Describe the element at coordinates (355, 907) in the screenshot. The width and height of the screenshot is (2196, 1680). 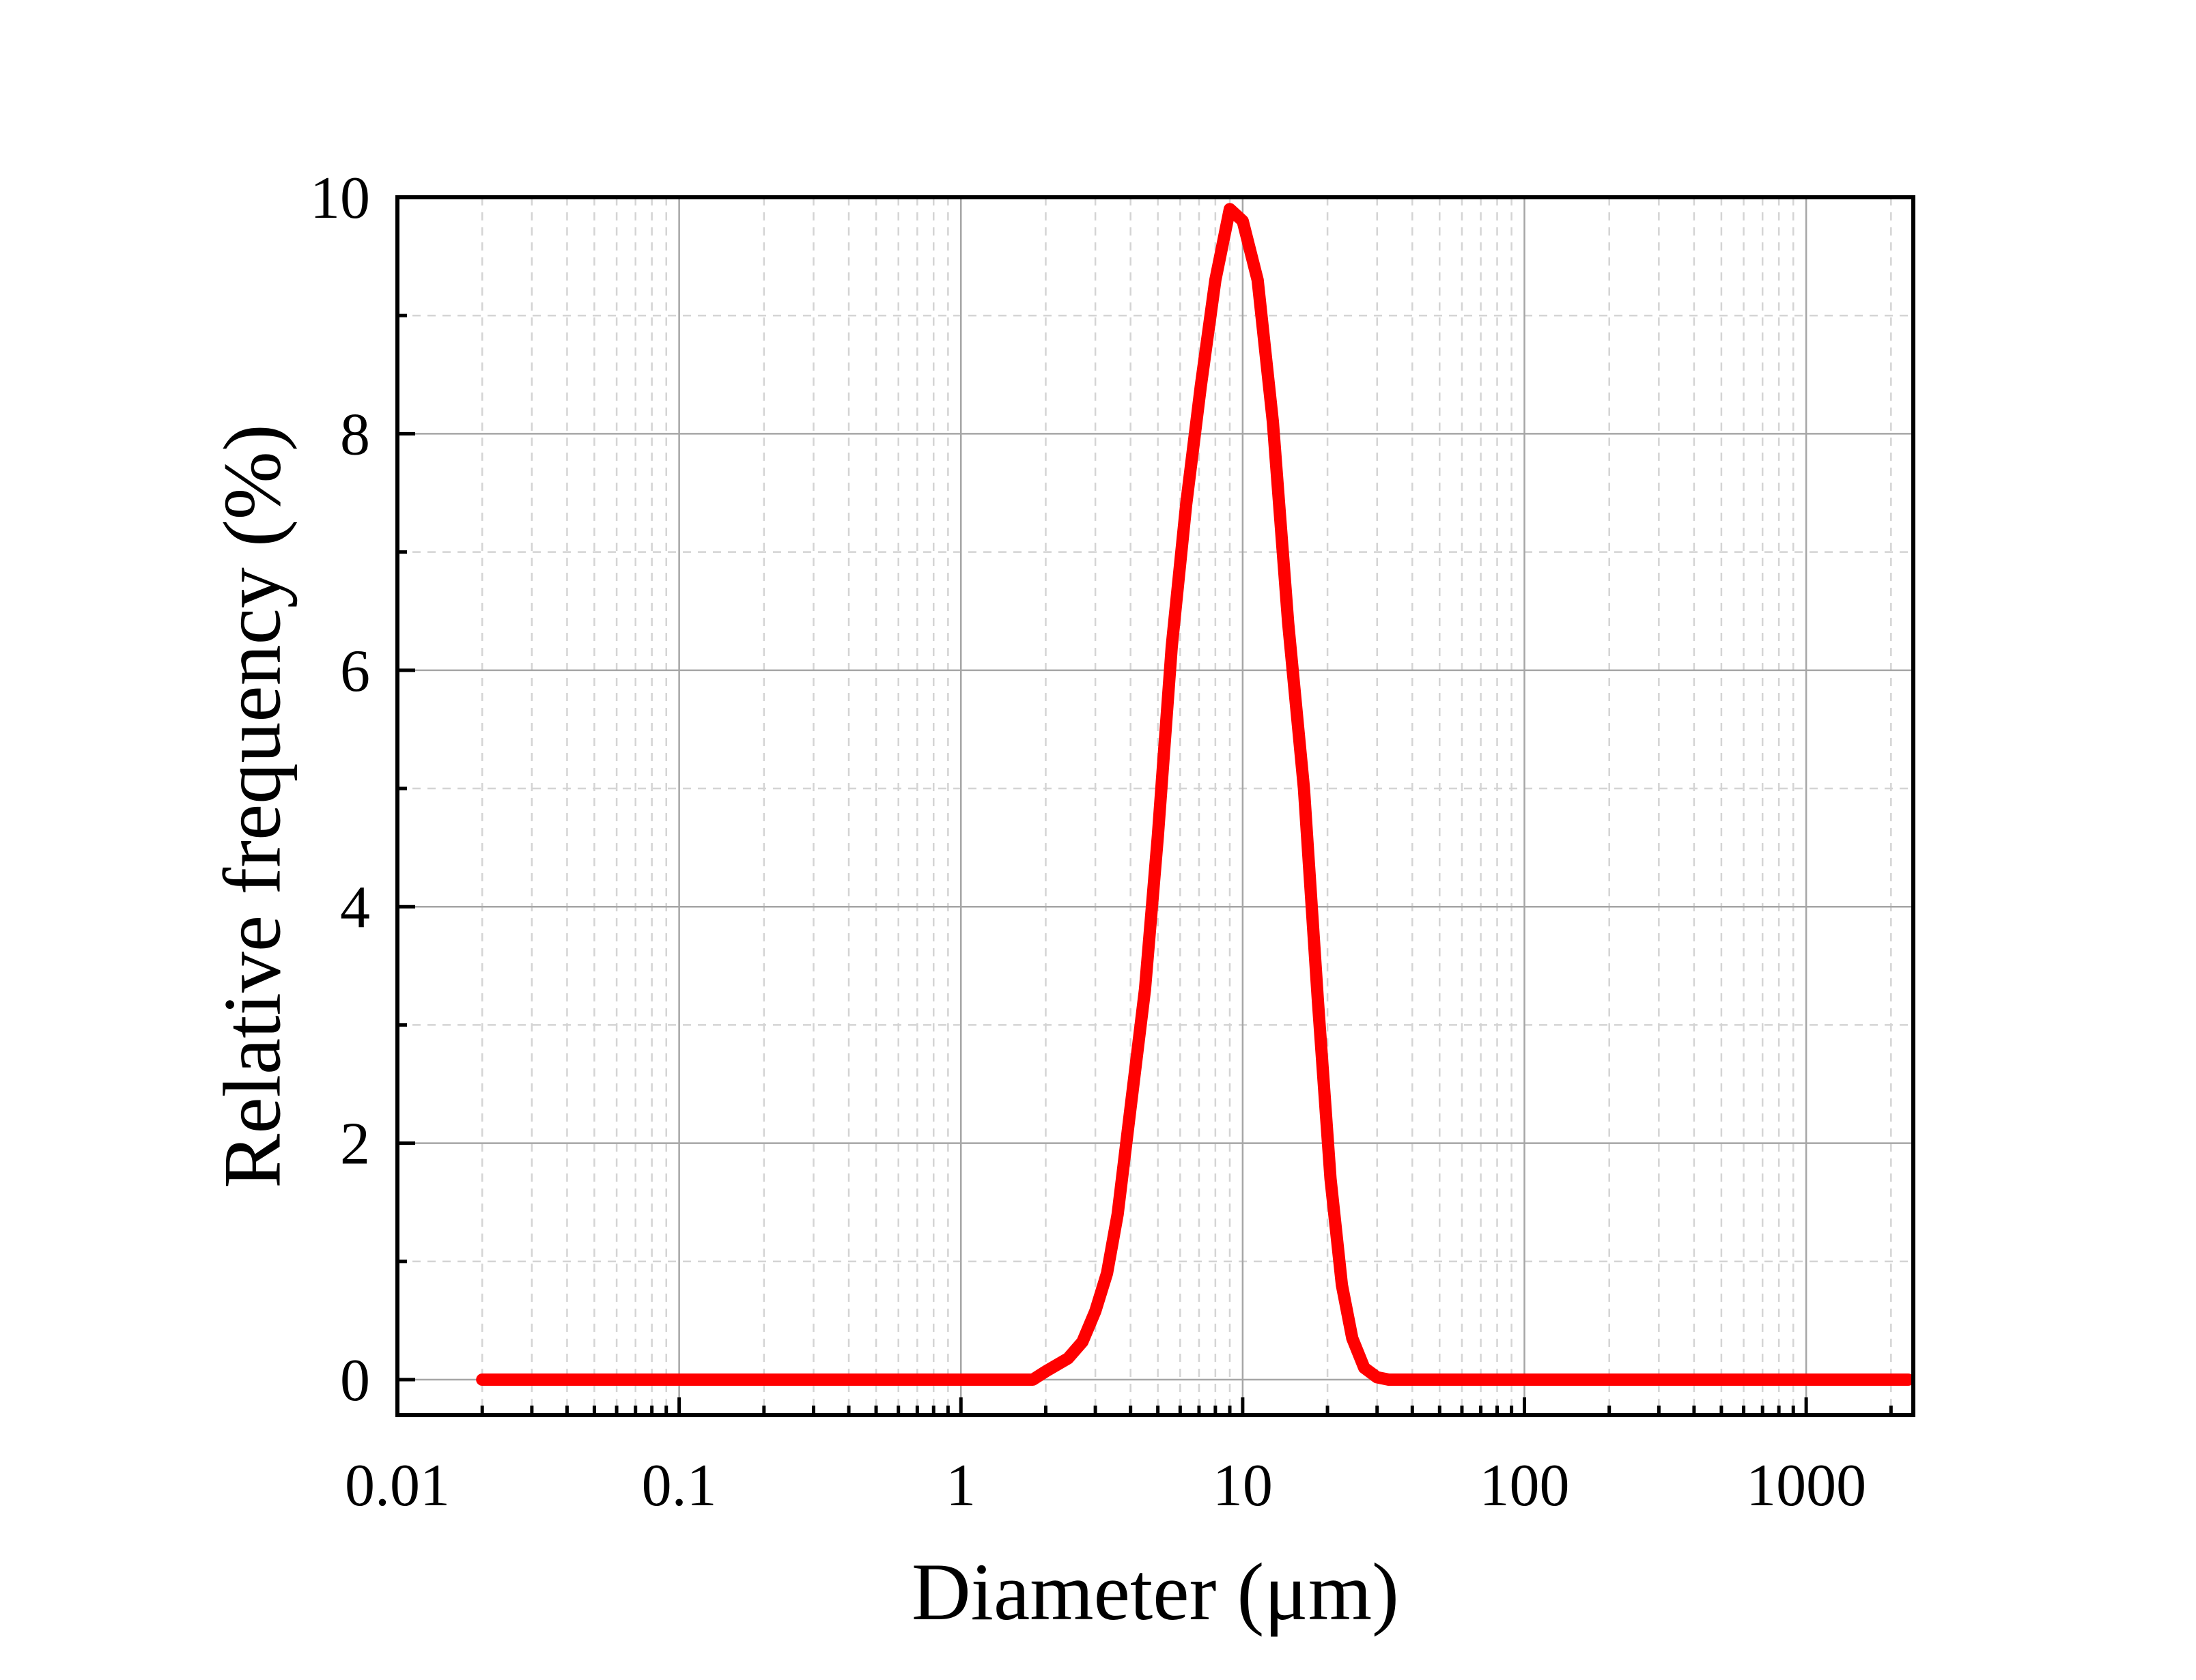
I see `y-tick-label: 4` at that location.